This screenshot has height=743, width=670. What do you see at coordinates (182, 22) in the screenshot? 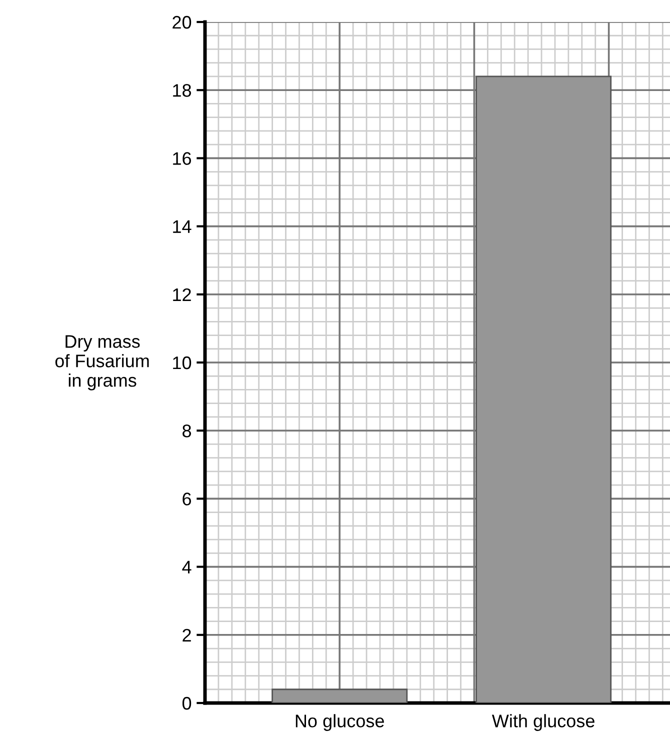
I see `y-tick-label: 20` at bounding box center [182, 22].